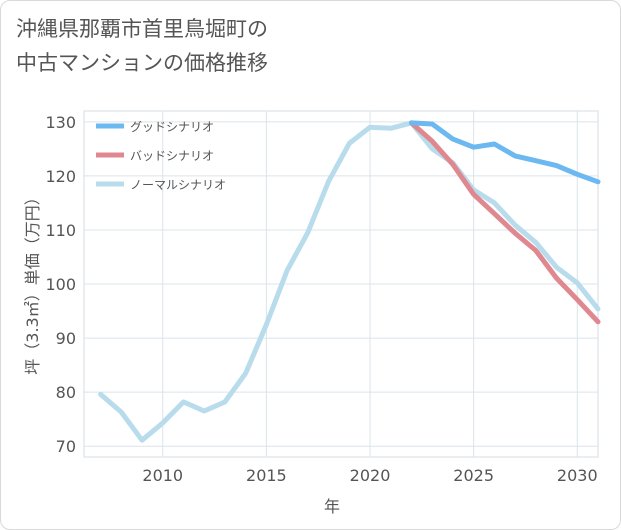  Describe the element at coordinates (66, 338) in the screenshot. I see `y-tick-label: 90` at that location.